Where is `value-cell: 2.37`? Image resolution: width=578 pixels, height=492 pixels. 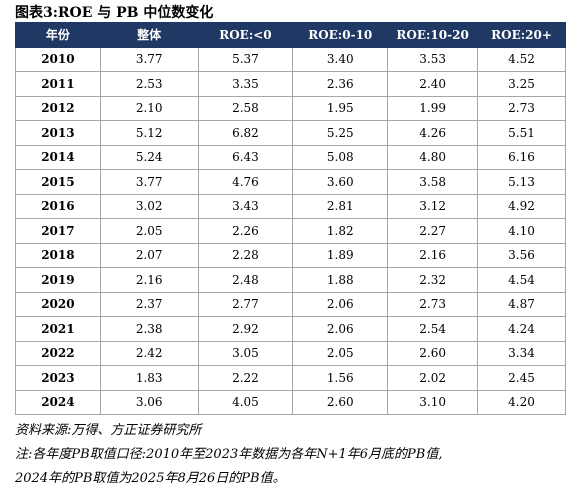 value-cell: 2.37 is located at coordinates (149, 304).